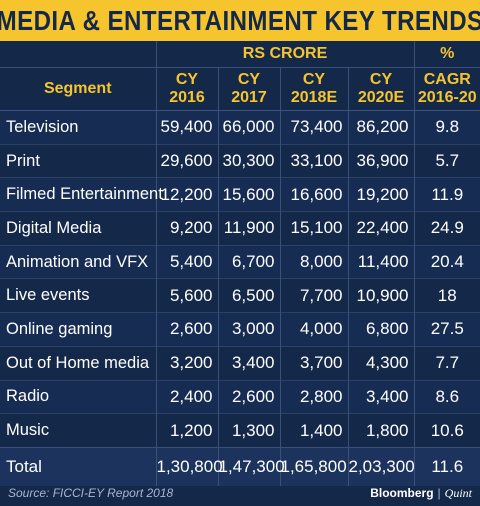  I want to click on brand-partner: Quint, so click(458, 492).